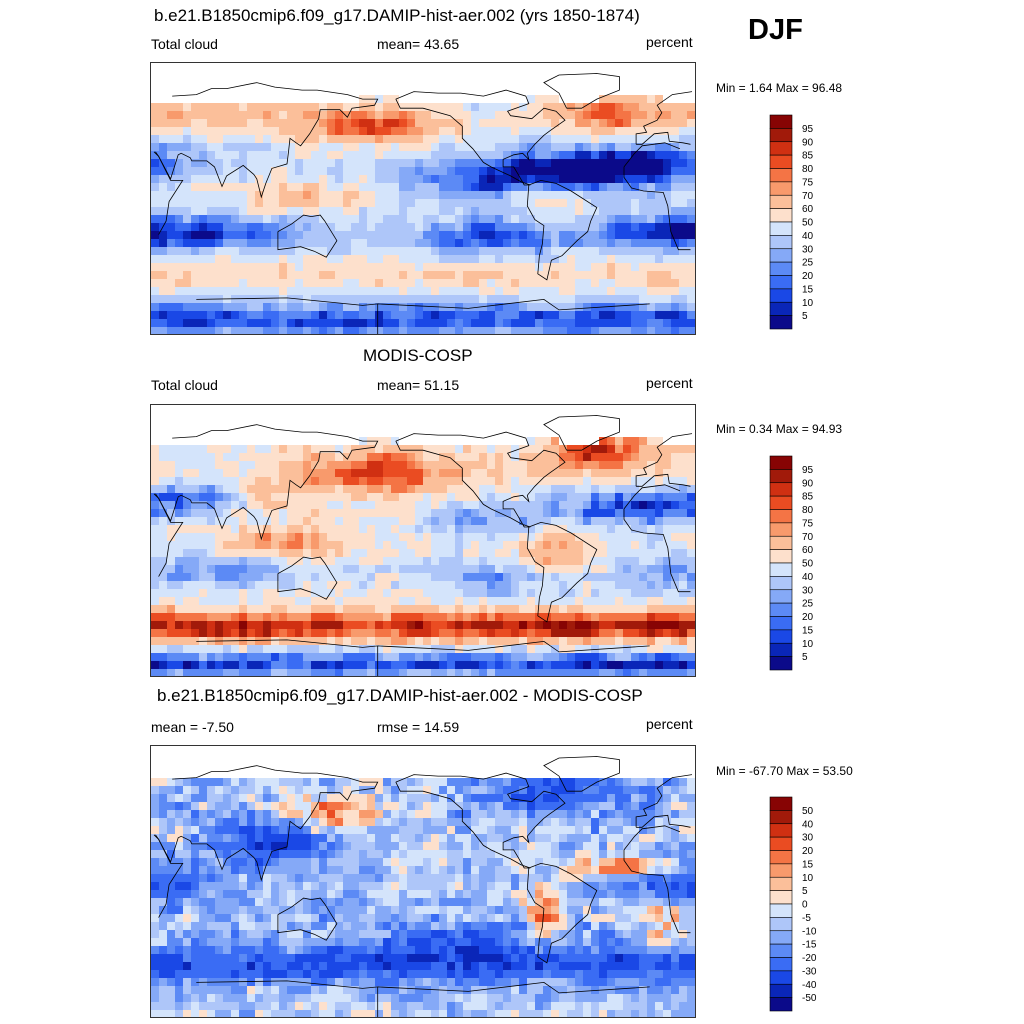 The height and width of the screenshot is (1024, 1024). I want to click on panel-3-minmax: Min = -67.70 Max = 53.50, so click(784, 771).